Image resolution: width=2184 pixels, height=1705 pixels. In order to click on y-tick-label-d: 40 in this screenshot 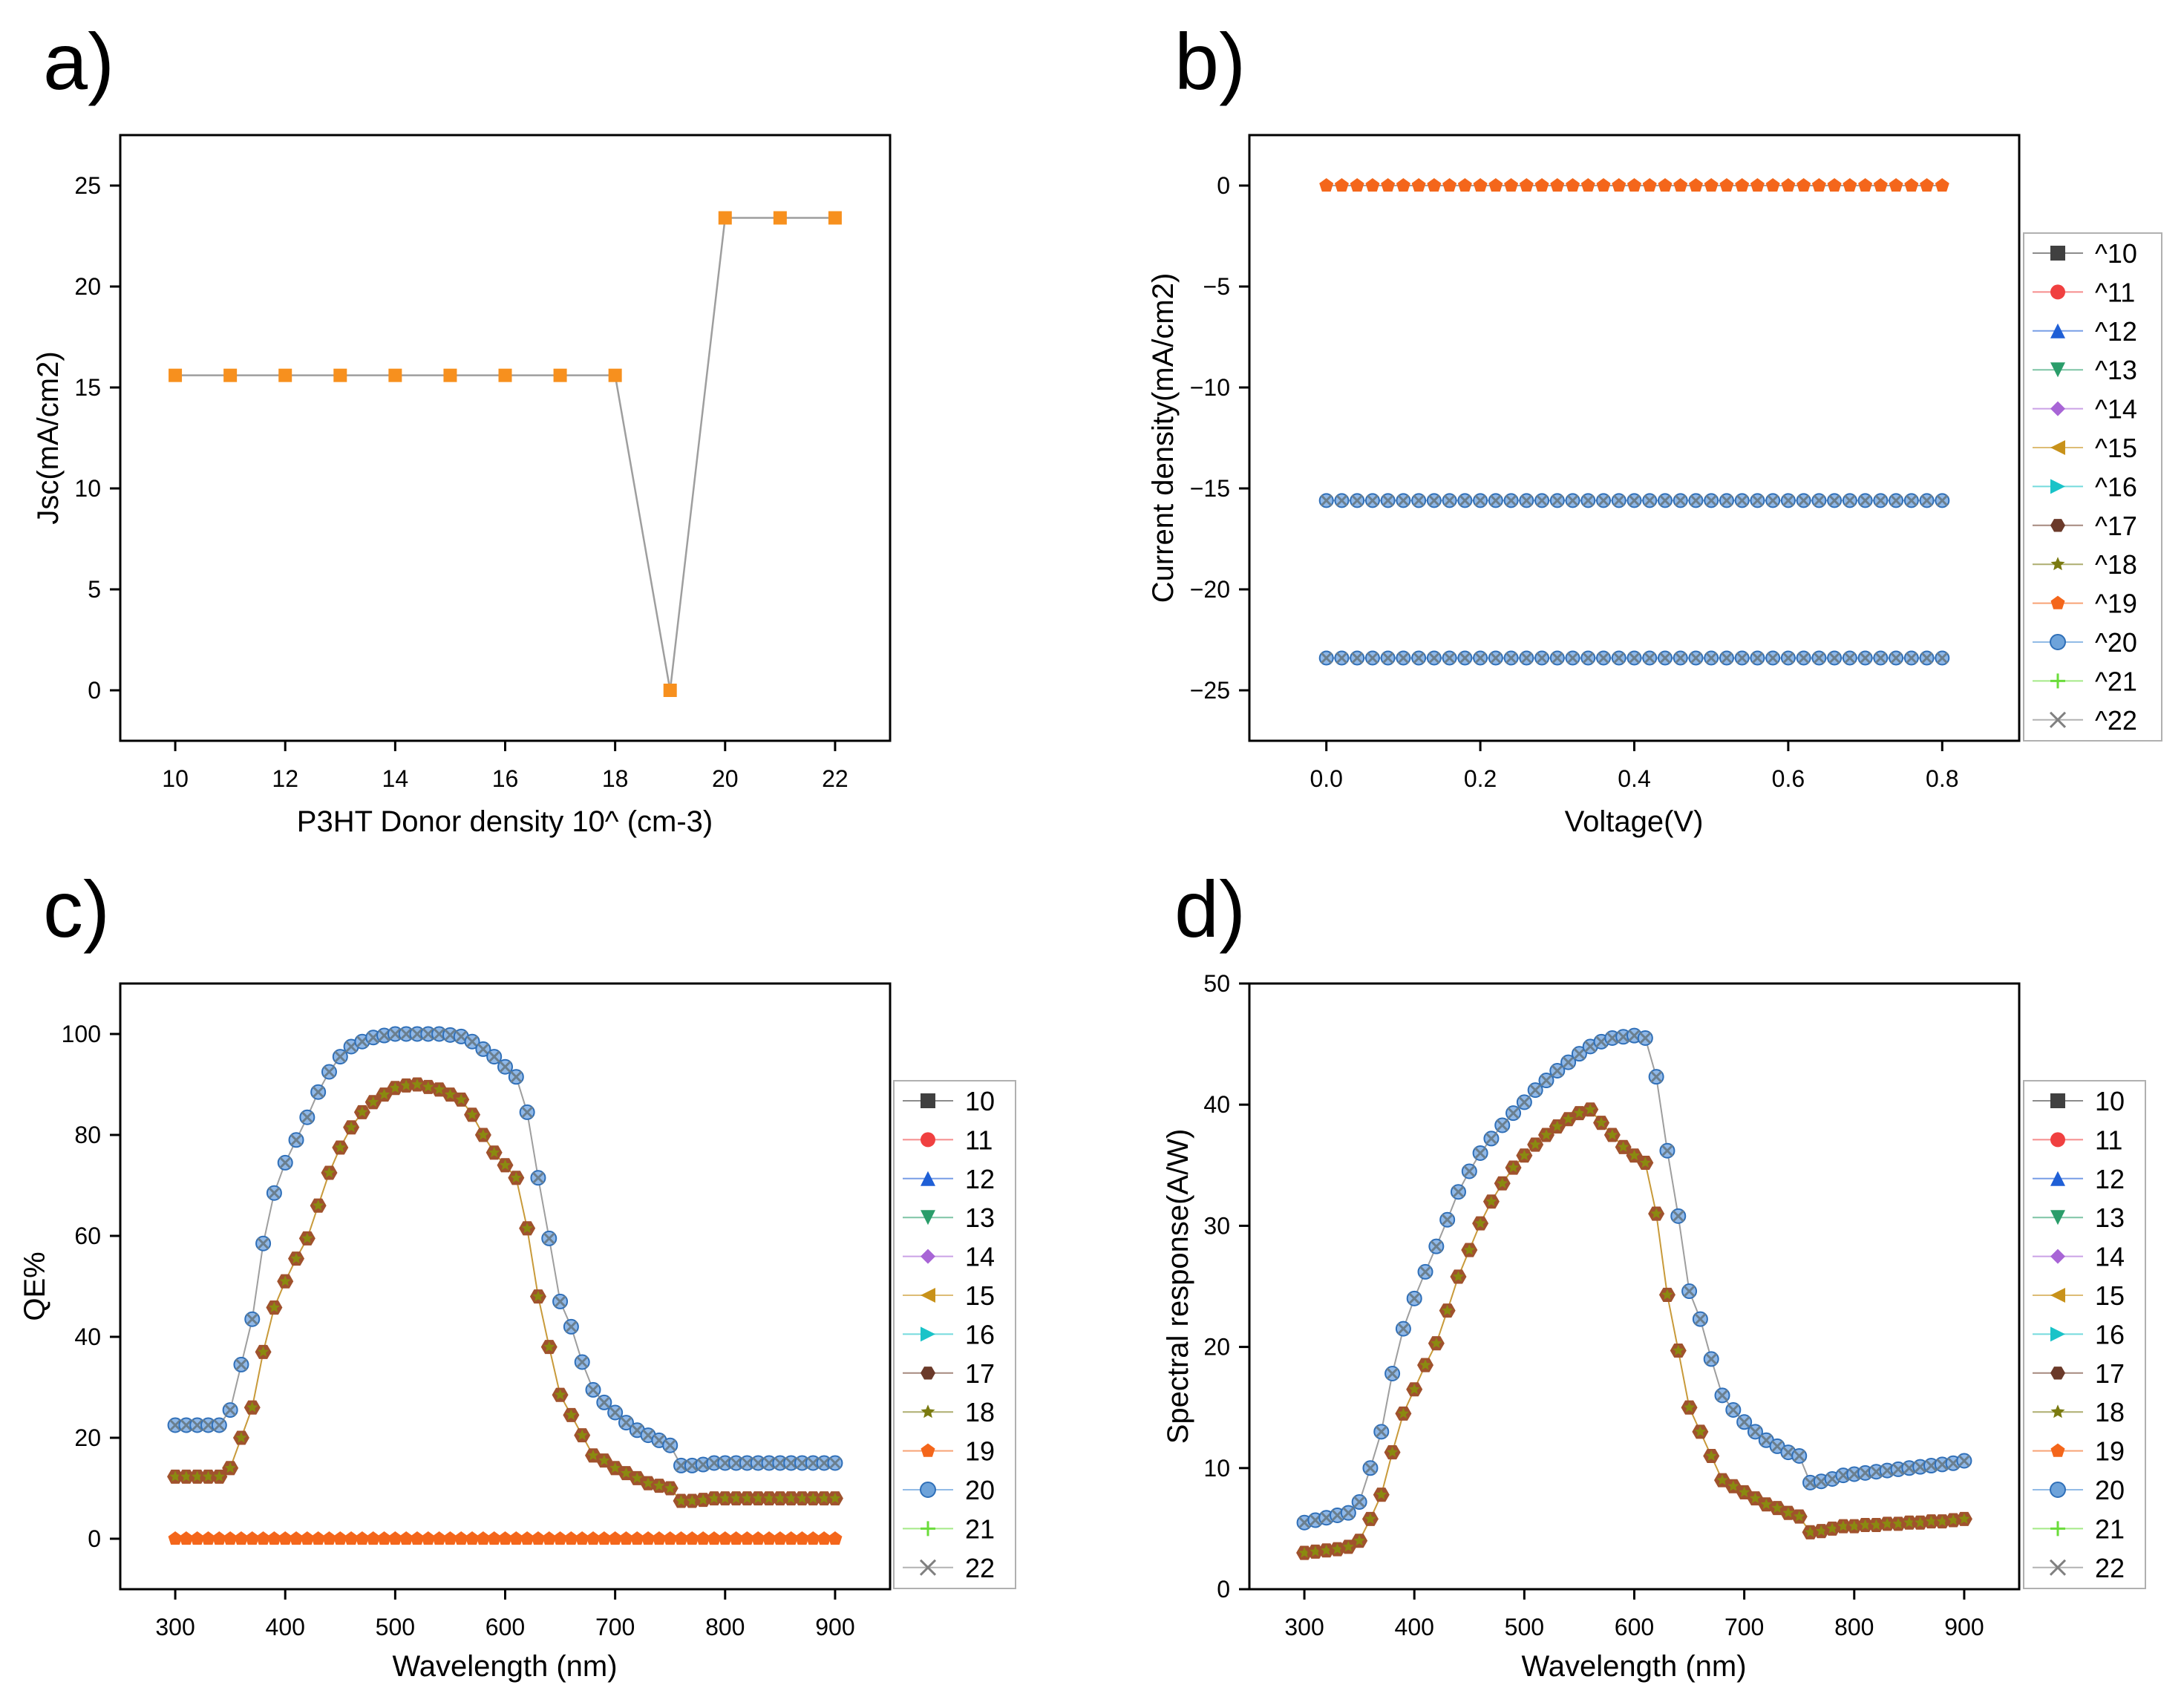, I will do `click(1216, 1104)`.